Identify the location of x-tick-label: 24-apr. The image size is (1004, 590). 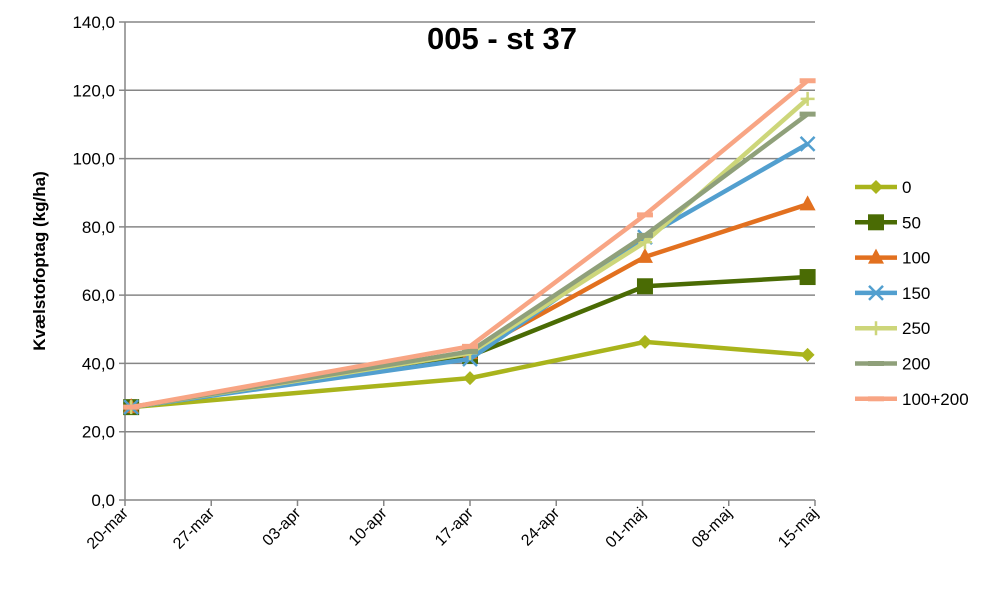
(540, 526).